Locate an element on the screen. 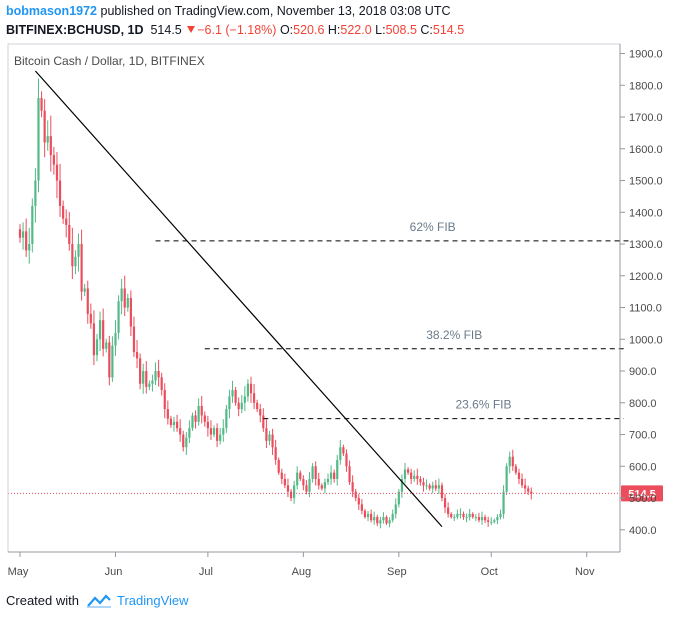 The width and height of the screenshot is (675, 619). x-tick-label: Nov is located at coordinates (585, 572).